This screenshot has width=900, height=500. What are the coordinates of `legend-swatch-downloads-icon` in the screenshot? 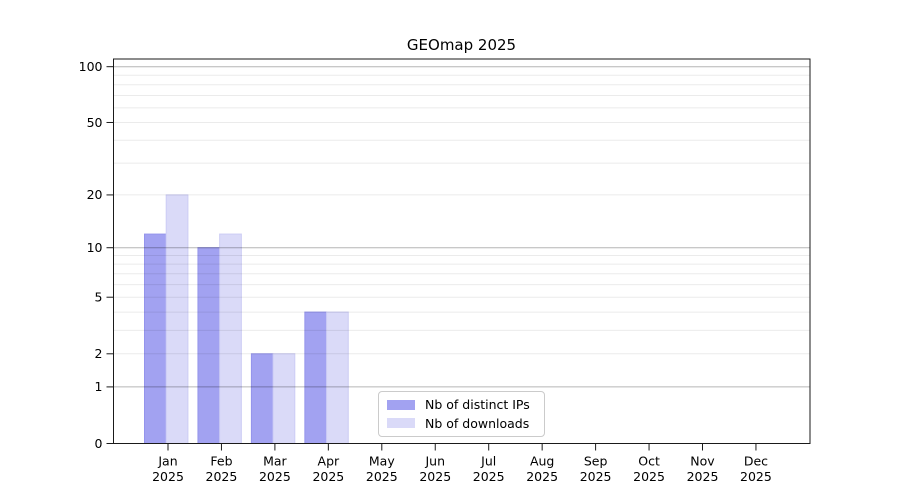 It's located at (401, 423).